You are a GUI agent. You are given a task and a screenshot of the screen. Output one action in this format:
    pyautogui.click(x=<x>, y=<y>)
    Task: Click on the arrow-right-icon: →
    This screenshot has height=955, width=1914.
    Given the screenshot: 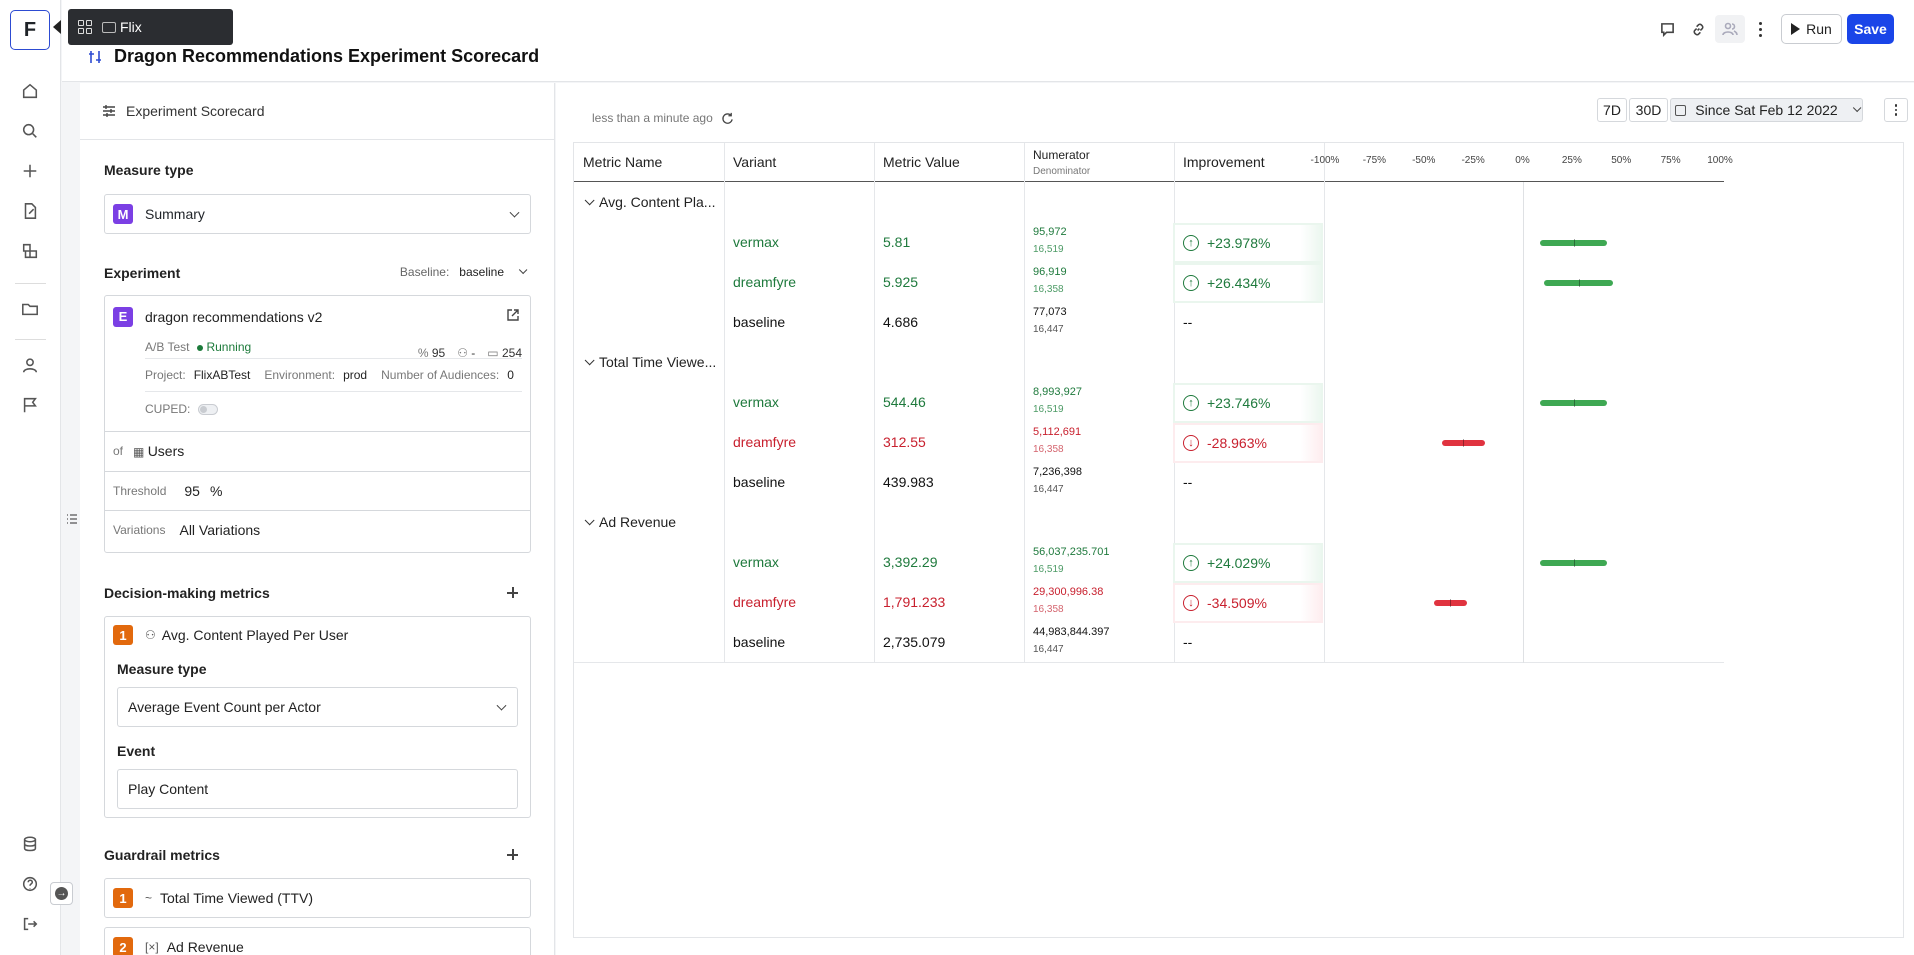 What is the action you would take?
    pyautogui.click(x=61, y=893)
    